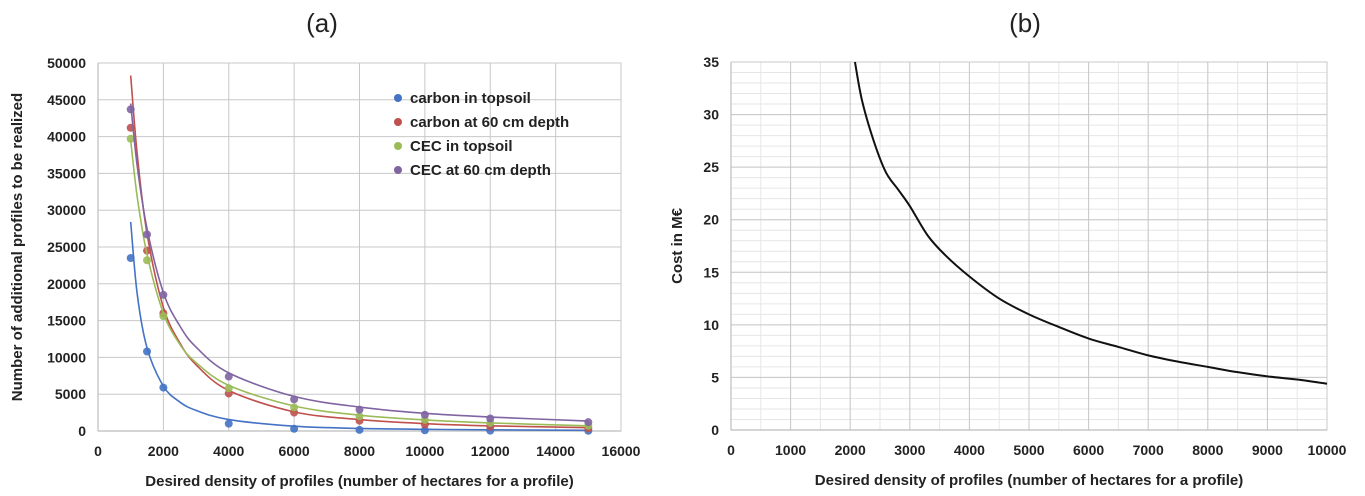  I want to click on y-tick-label: 10000, so click(66, 357).